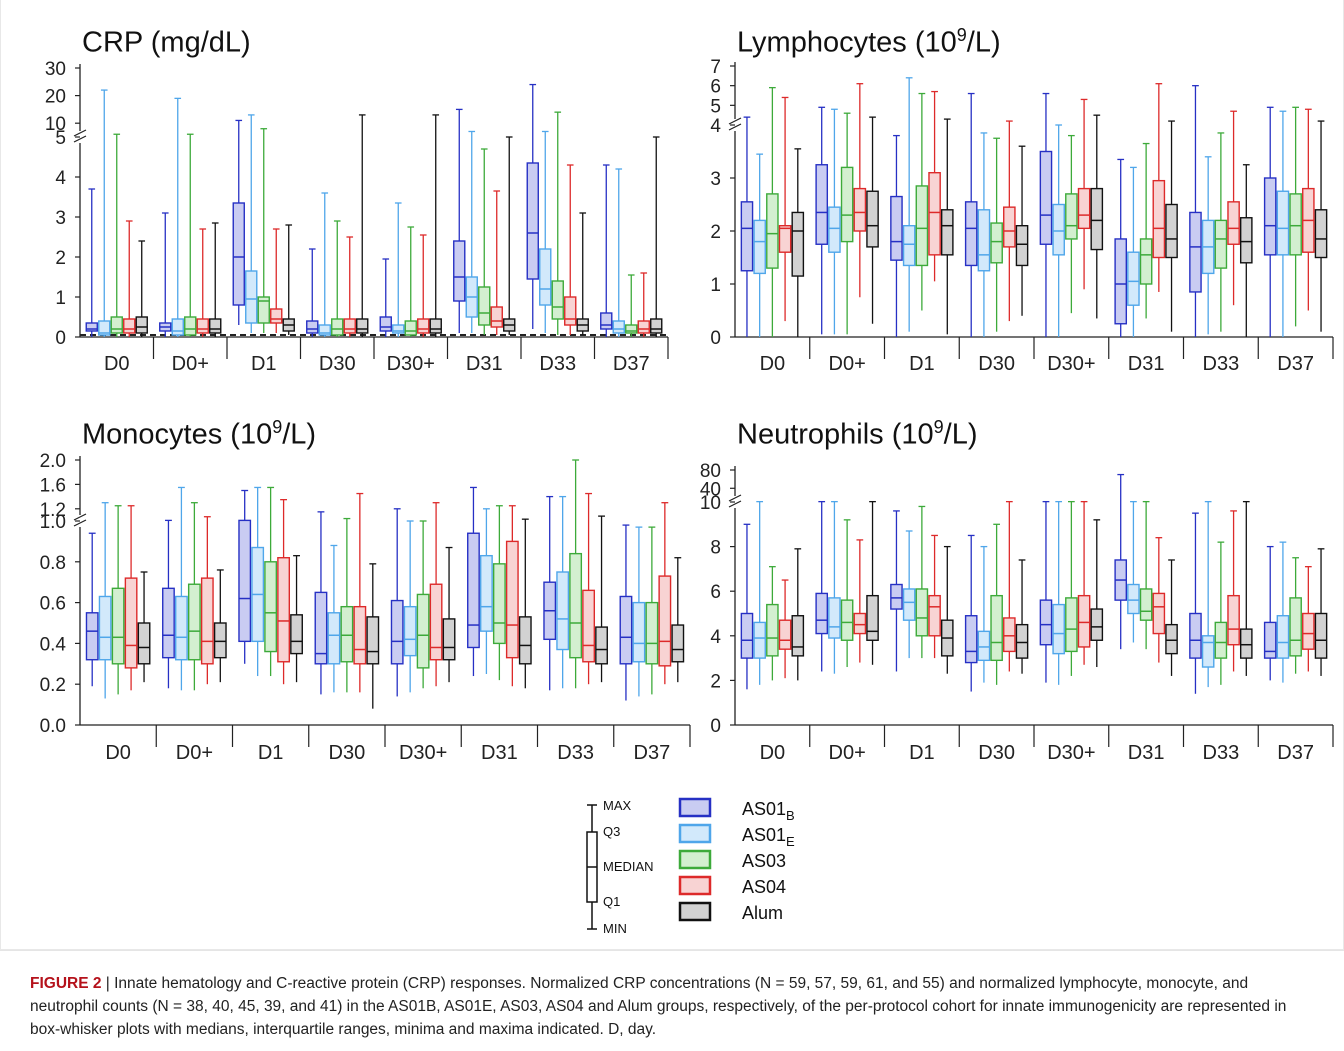  Describe the element at coordinates (1270, 613) in the screenshot. I see `box-as01b-d37` at that location.